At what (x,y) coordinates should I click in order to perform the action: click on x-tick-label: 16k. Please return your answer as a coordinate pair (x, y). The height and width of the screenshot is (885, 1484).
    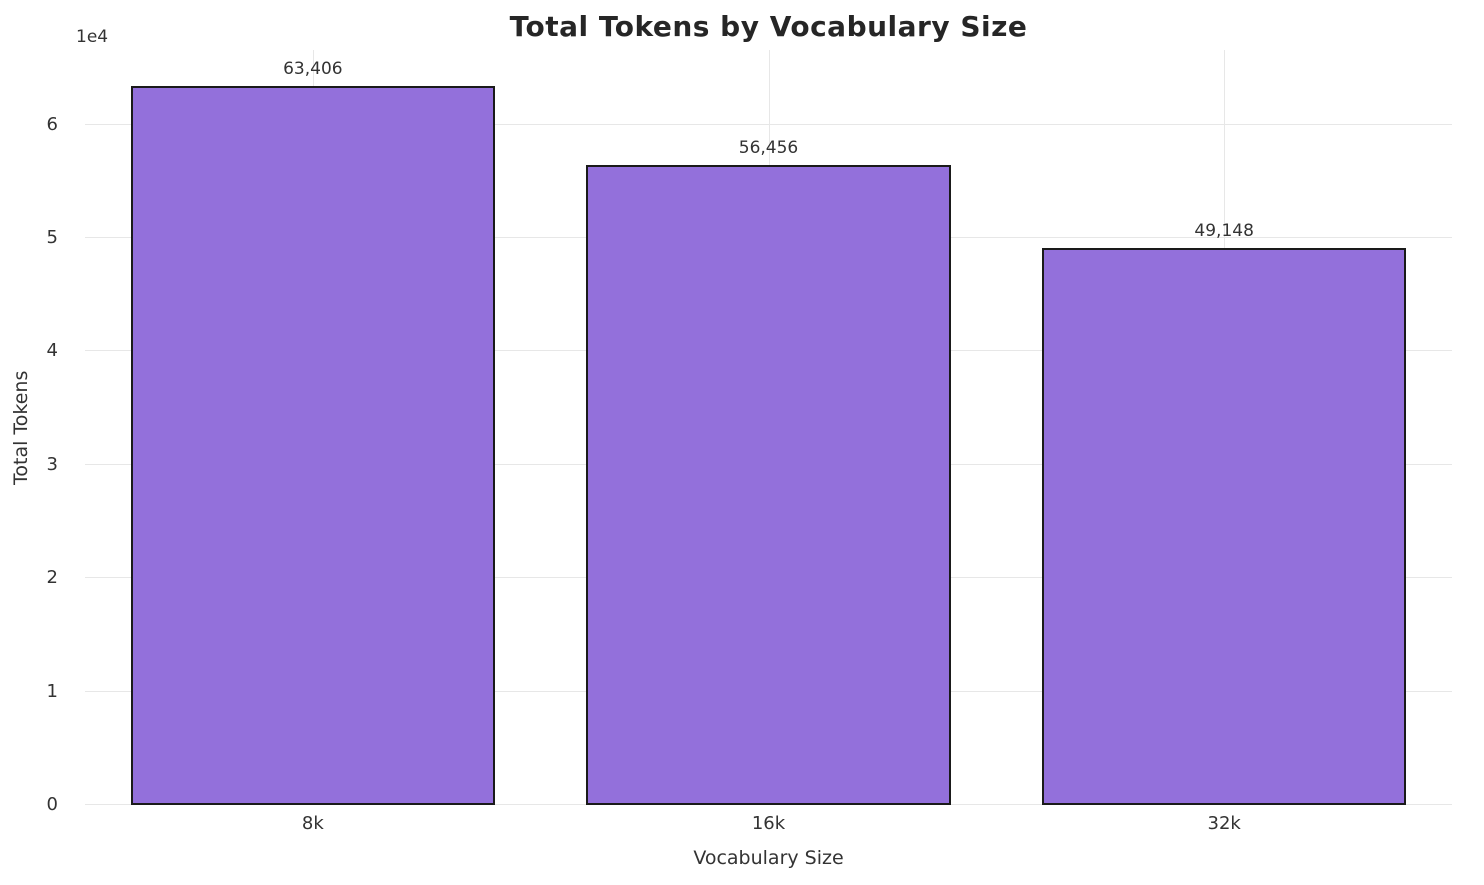
    Looking at the image, I should click on (768, 823).